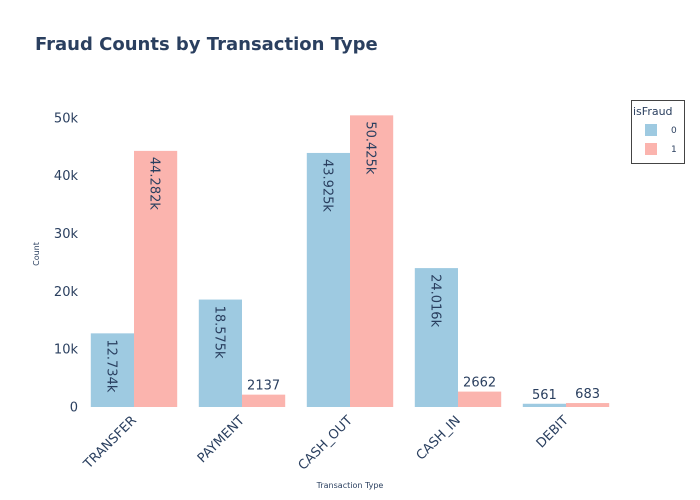 The image size is (700, 500). Describe the element at coordinates (66, 234) in the screenshot. I see `y-tick-label: 30k` at that location.